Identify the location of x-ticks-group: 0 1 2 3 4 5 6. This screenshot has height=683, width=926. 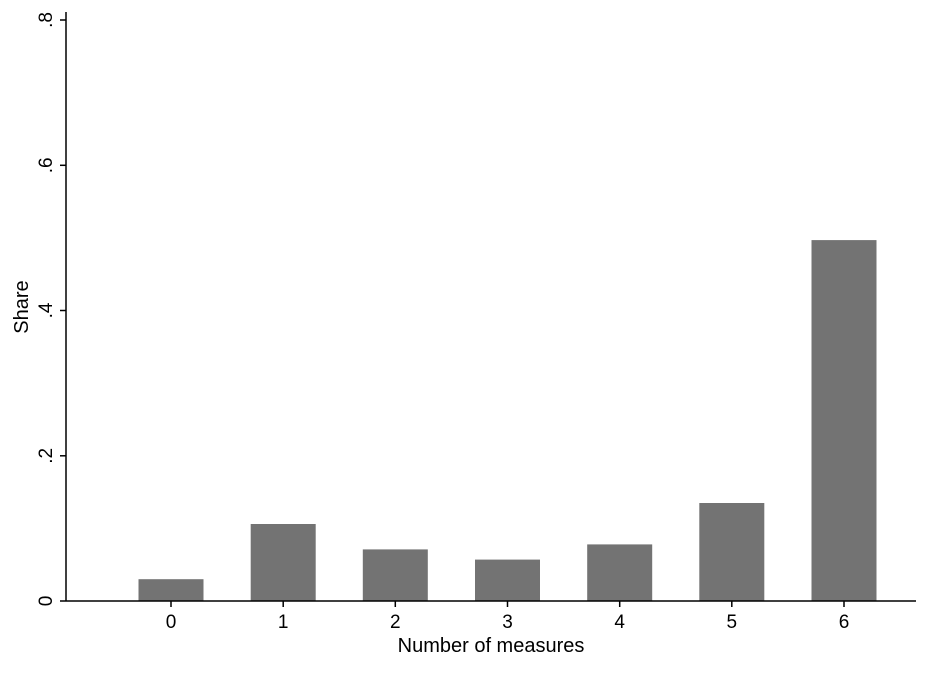
(508, 617).